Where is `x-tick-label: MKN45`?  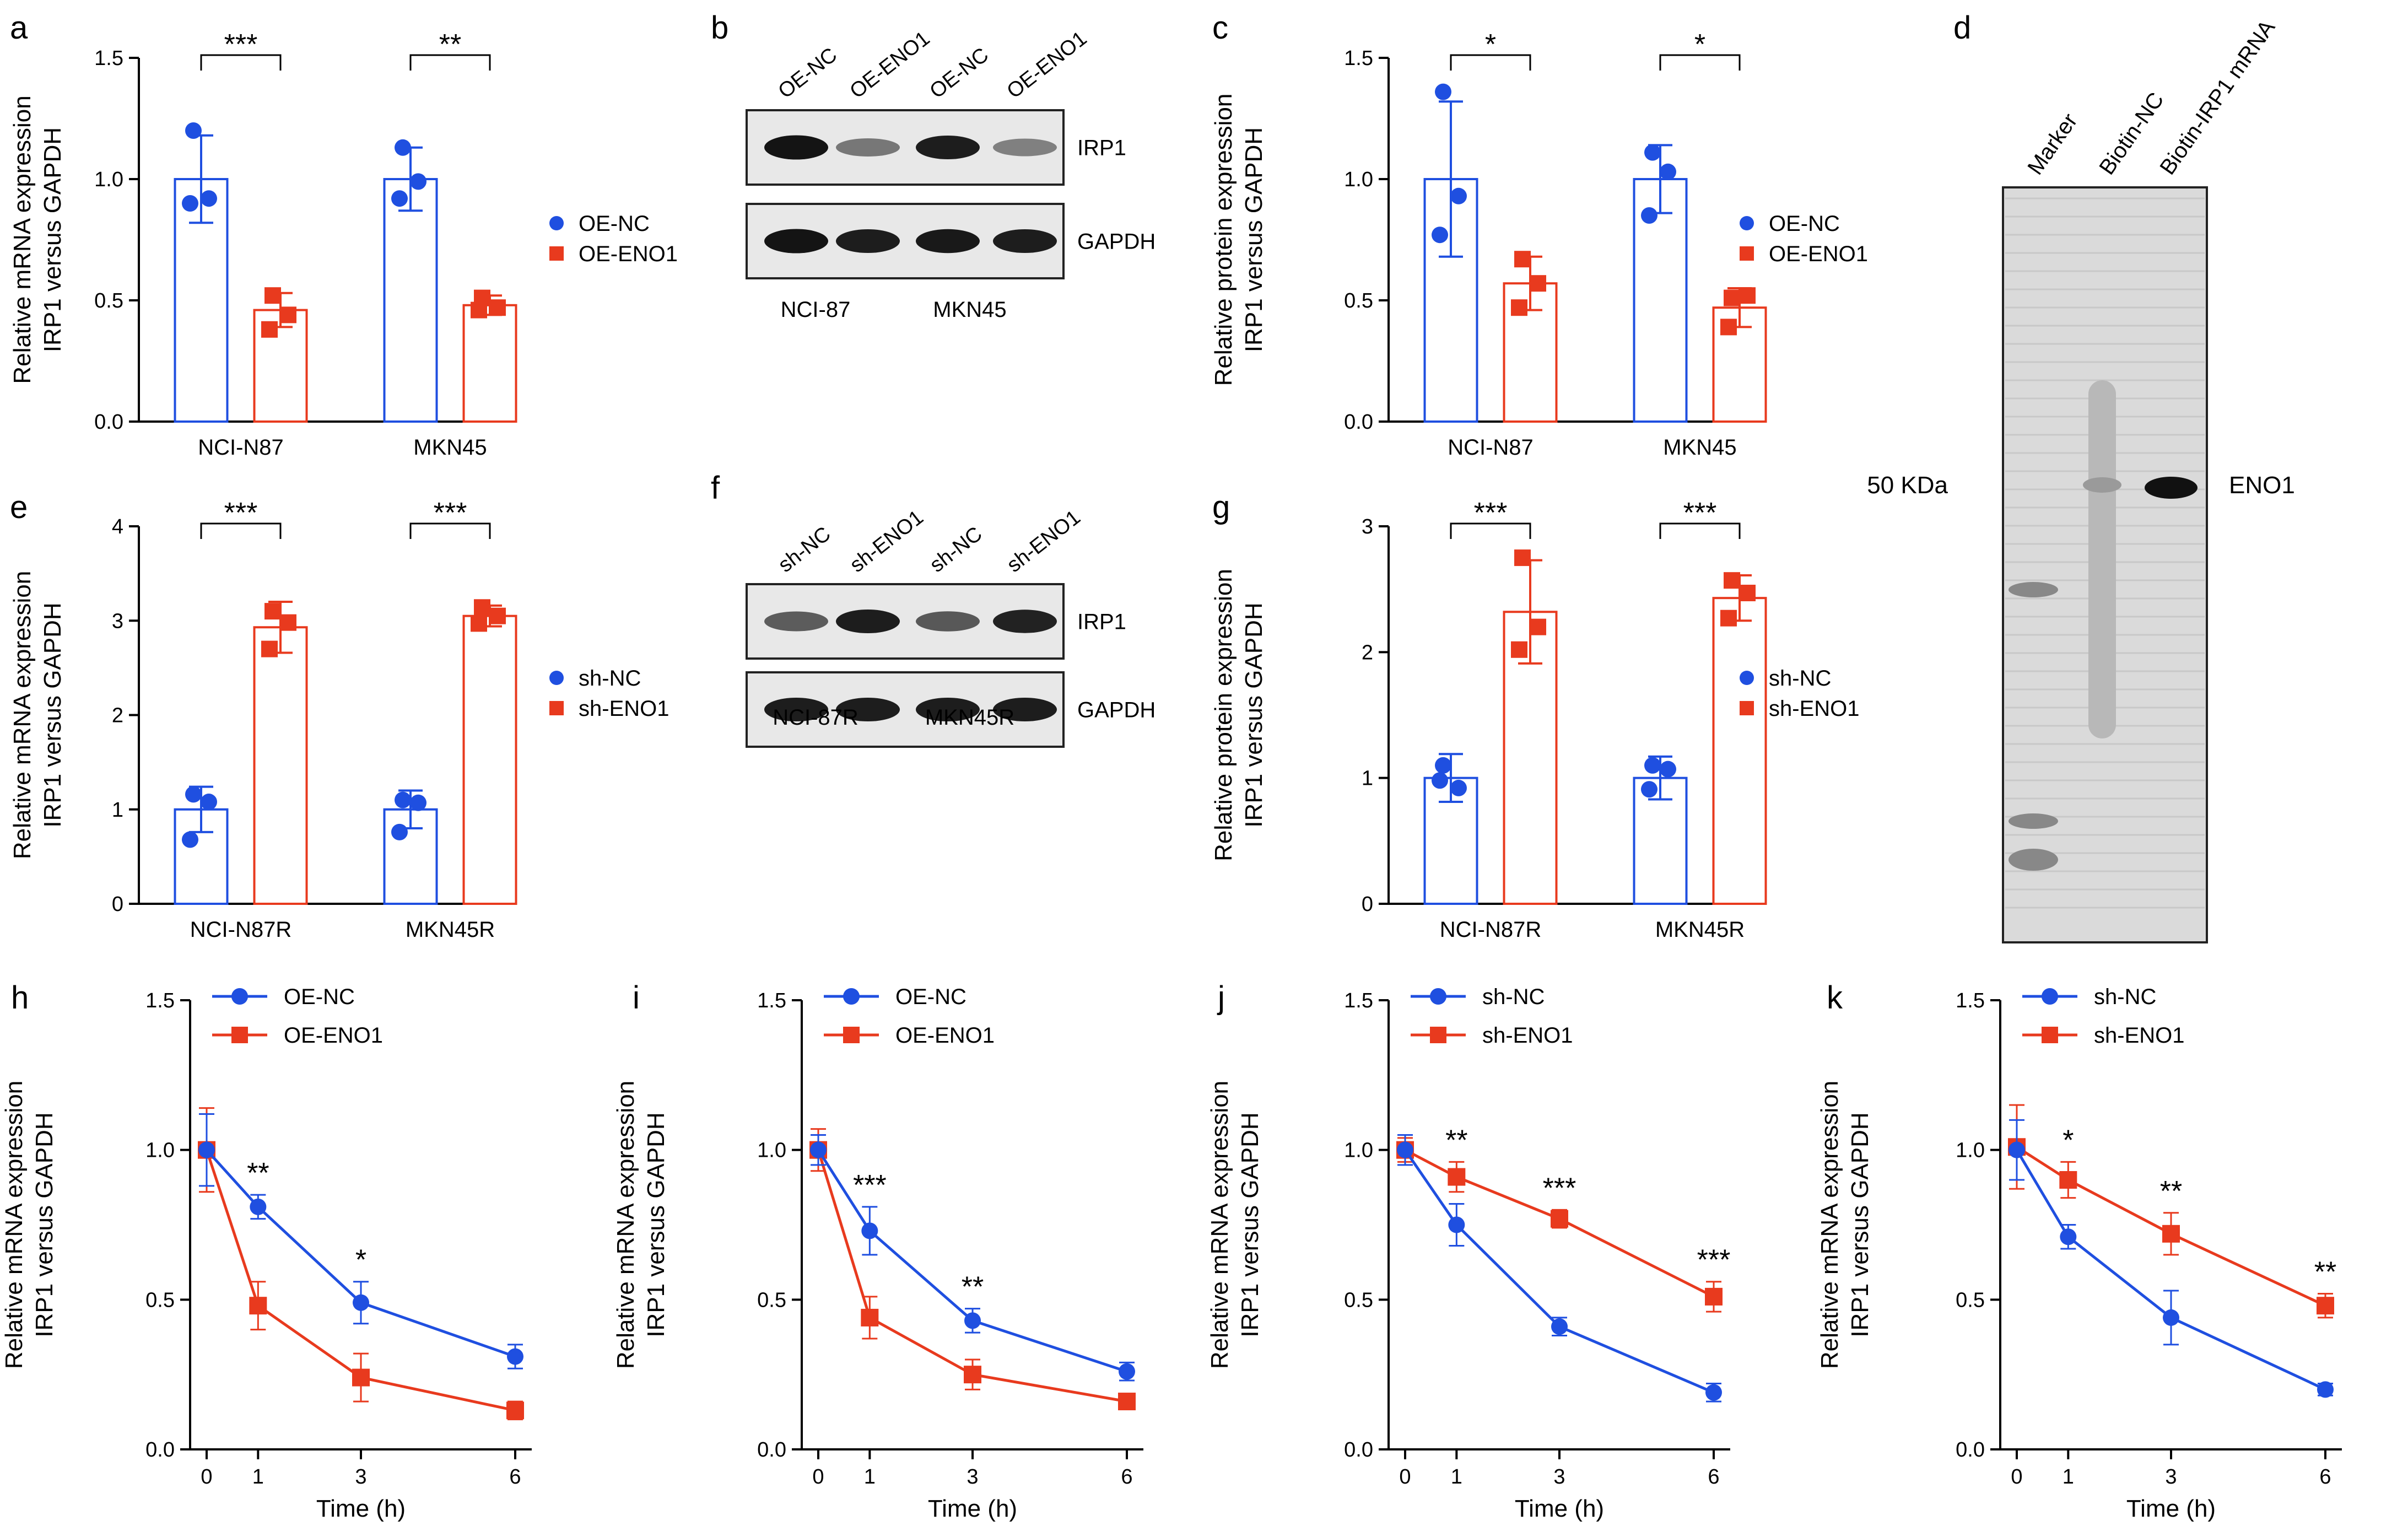 x-tick-label: MKN45 is located at coordinates (1699, 447).